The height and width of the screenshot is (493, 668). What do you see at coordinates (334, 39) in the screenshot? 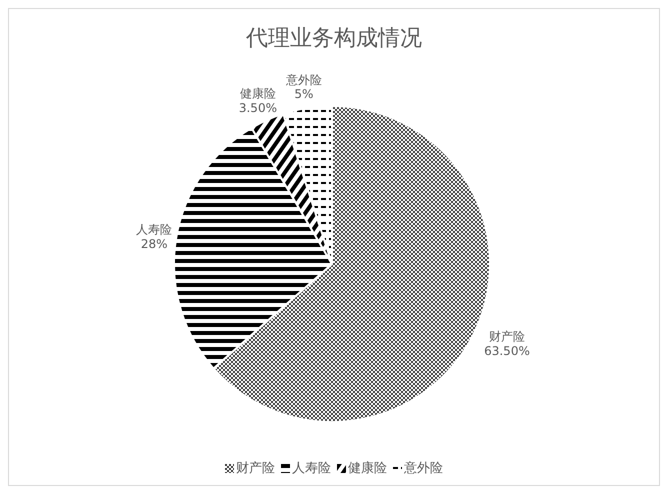
I see `chart-title: 代理业务构成情况` at bounding box center [334, 39].